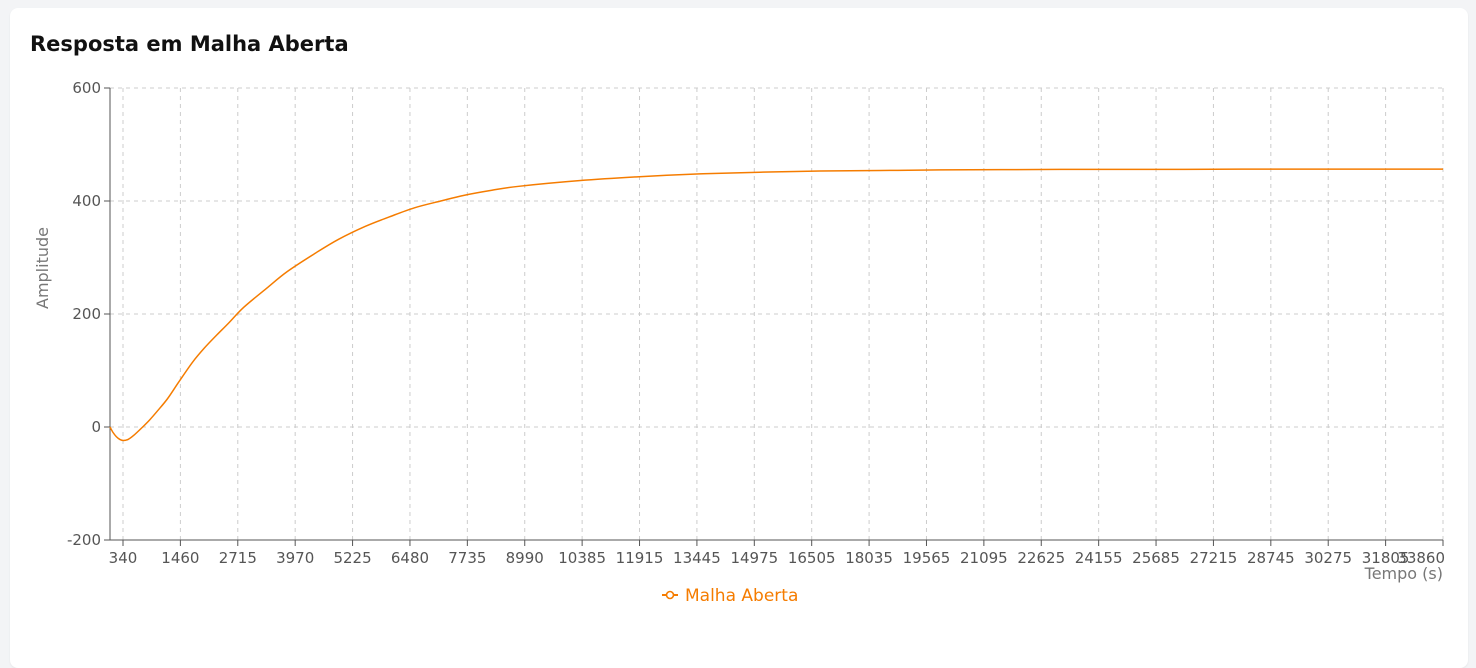 This screenshot has width=1476, height=668. I want to click on x-tick-label: 3970, so click(295, 558).